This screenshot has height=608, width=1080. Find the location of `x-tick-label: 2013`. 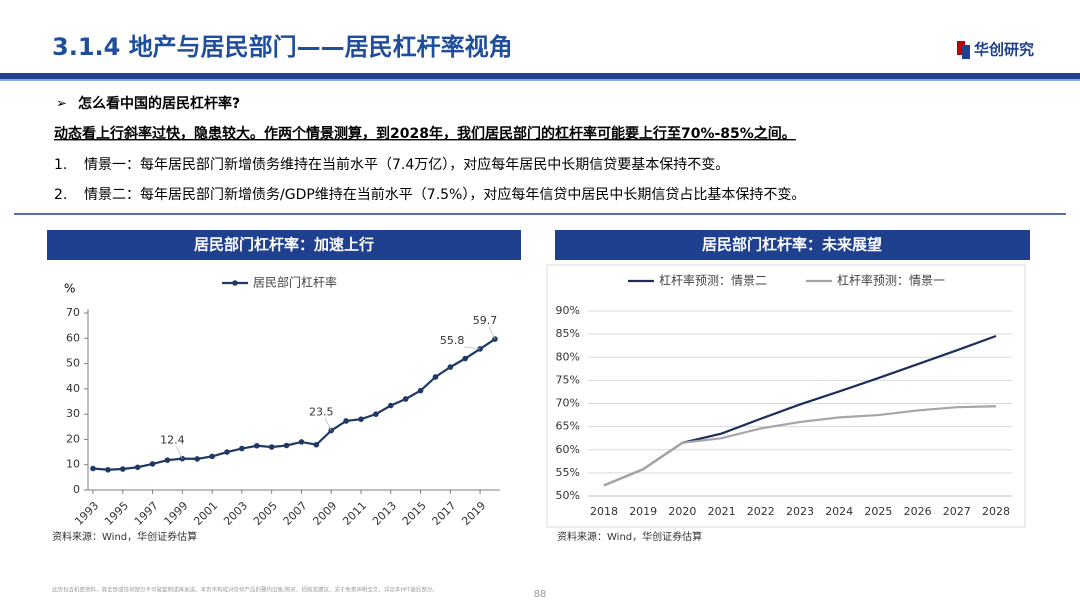

x-tick-label: 2013 is located at coordinates (384, 513).